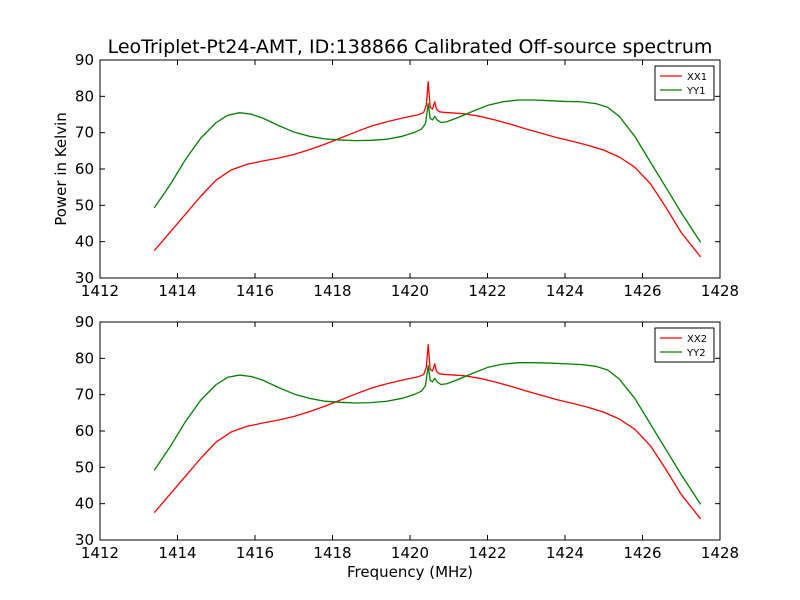 The image size is (800, 600). I want to click on legend-label-xx2: XX2, so click(697, 339).